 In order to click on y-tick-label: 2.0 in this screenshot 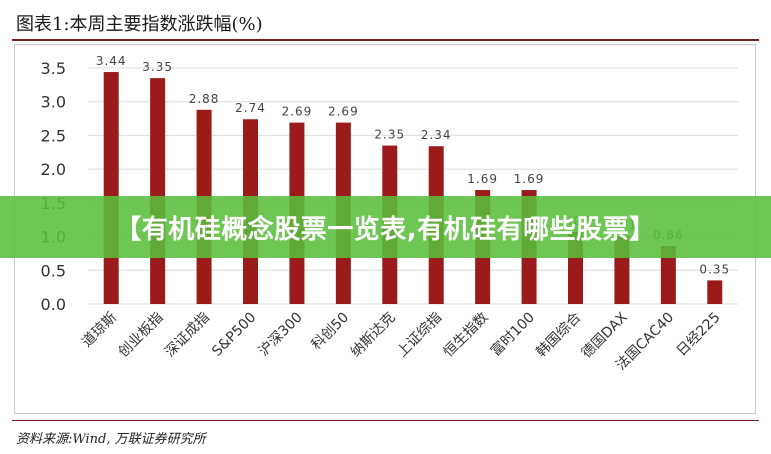, I will do `click(53, 169)`.